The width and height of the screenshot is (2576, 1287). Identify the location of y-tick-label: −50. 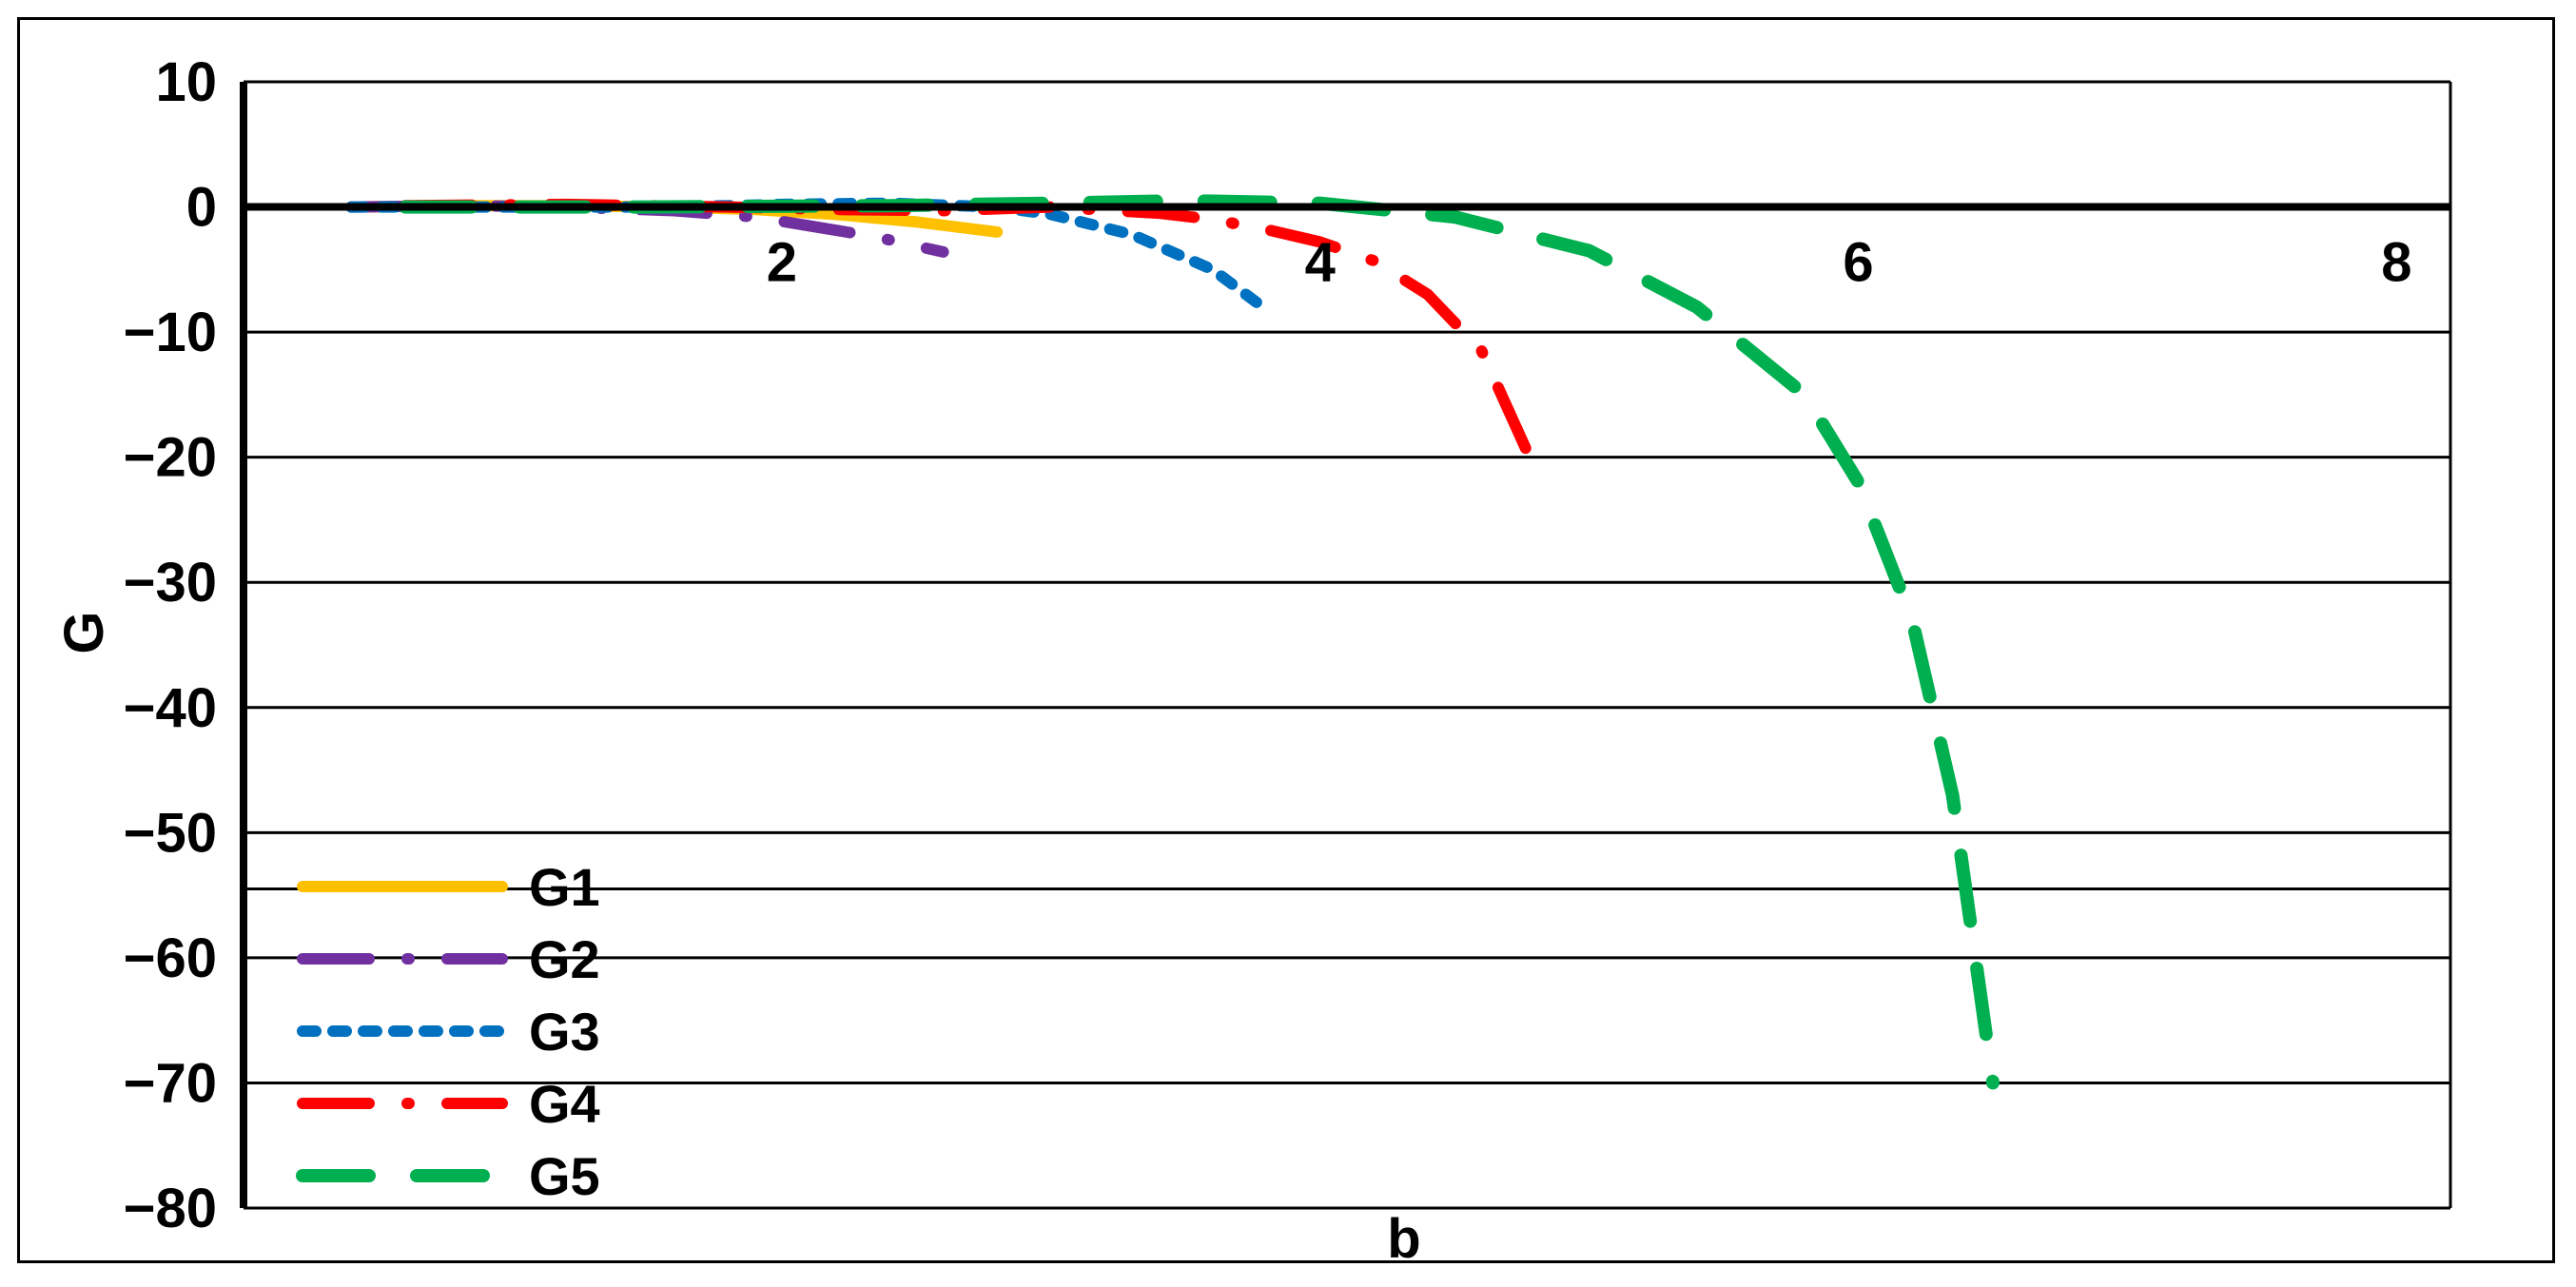
(170, 833).